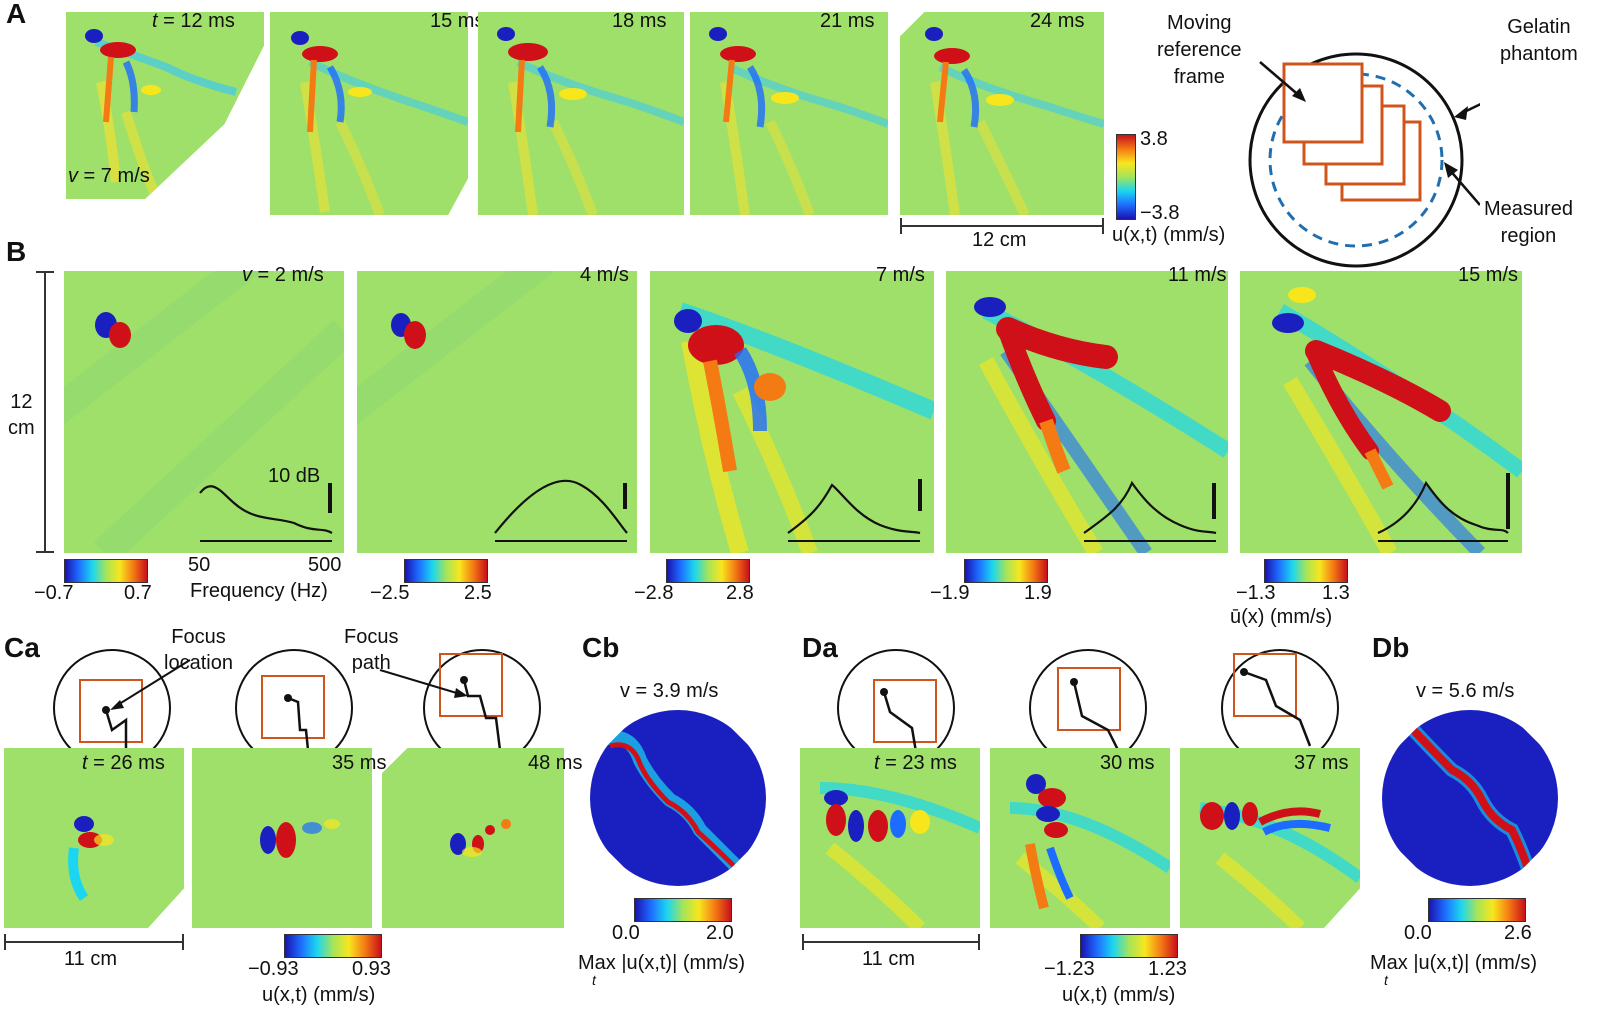 The height and width of the screenshot is (1029, 1600). Describe the element at coordinates (319, 995) in the screenshot. I see `colorbar-unit: u(x,t) (mm/s)` at that location.